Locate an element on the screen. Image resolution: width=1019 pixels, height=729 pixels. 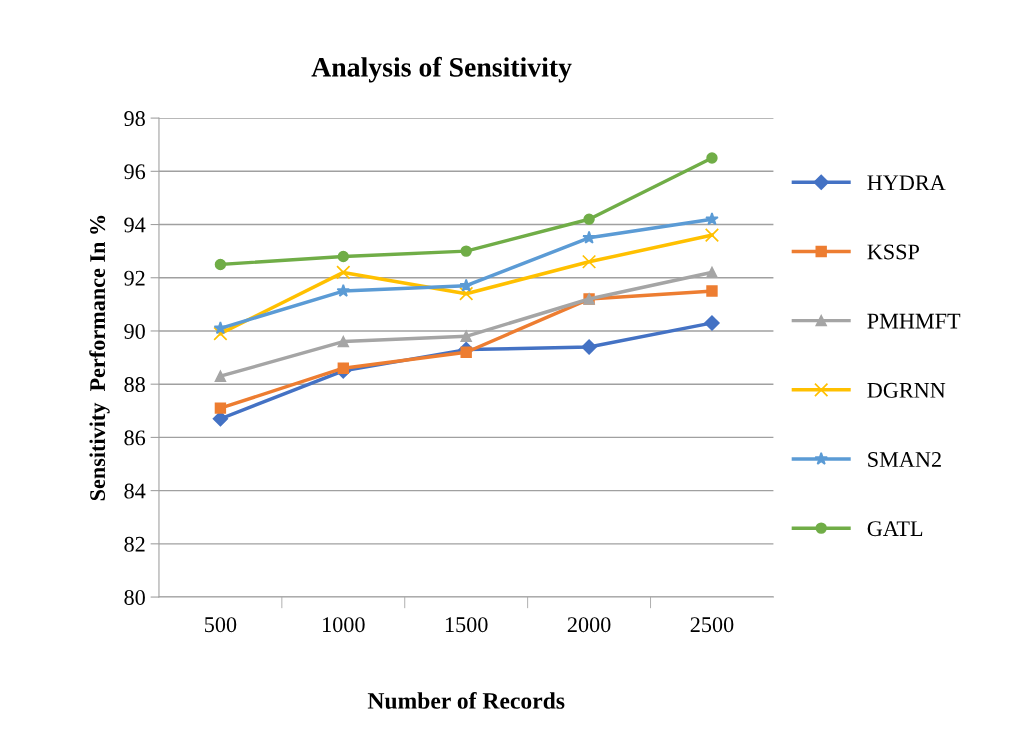
y-tick-label: 94 is located at coordinates (135, 225).